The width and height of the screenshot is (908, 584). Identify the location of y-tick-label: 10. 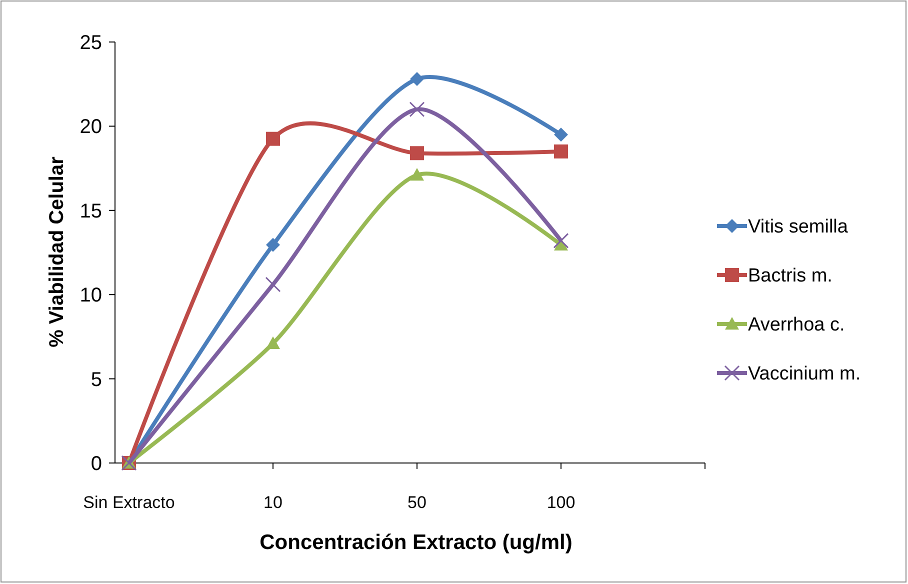
(91, 295).